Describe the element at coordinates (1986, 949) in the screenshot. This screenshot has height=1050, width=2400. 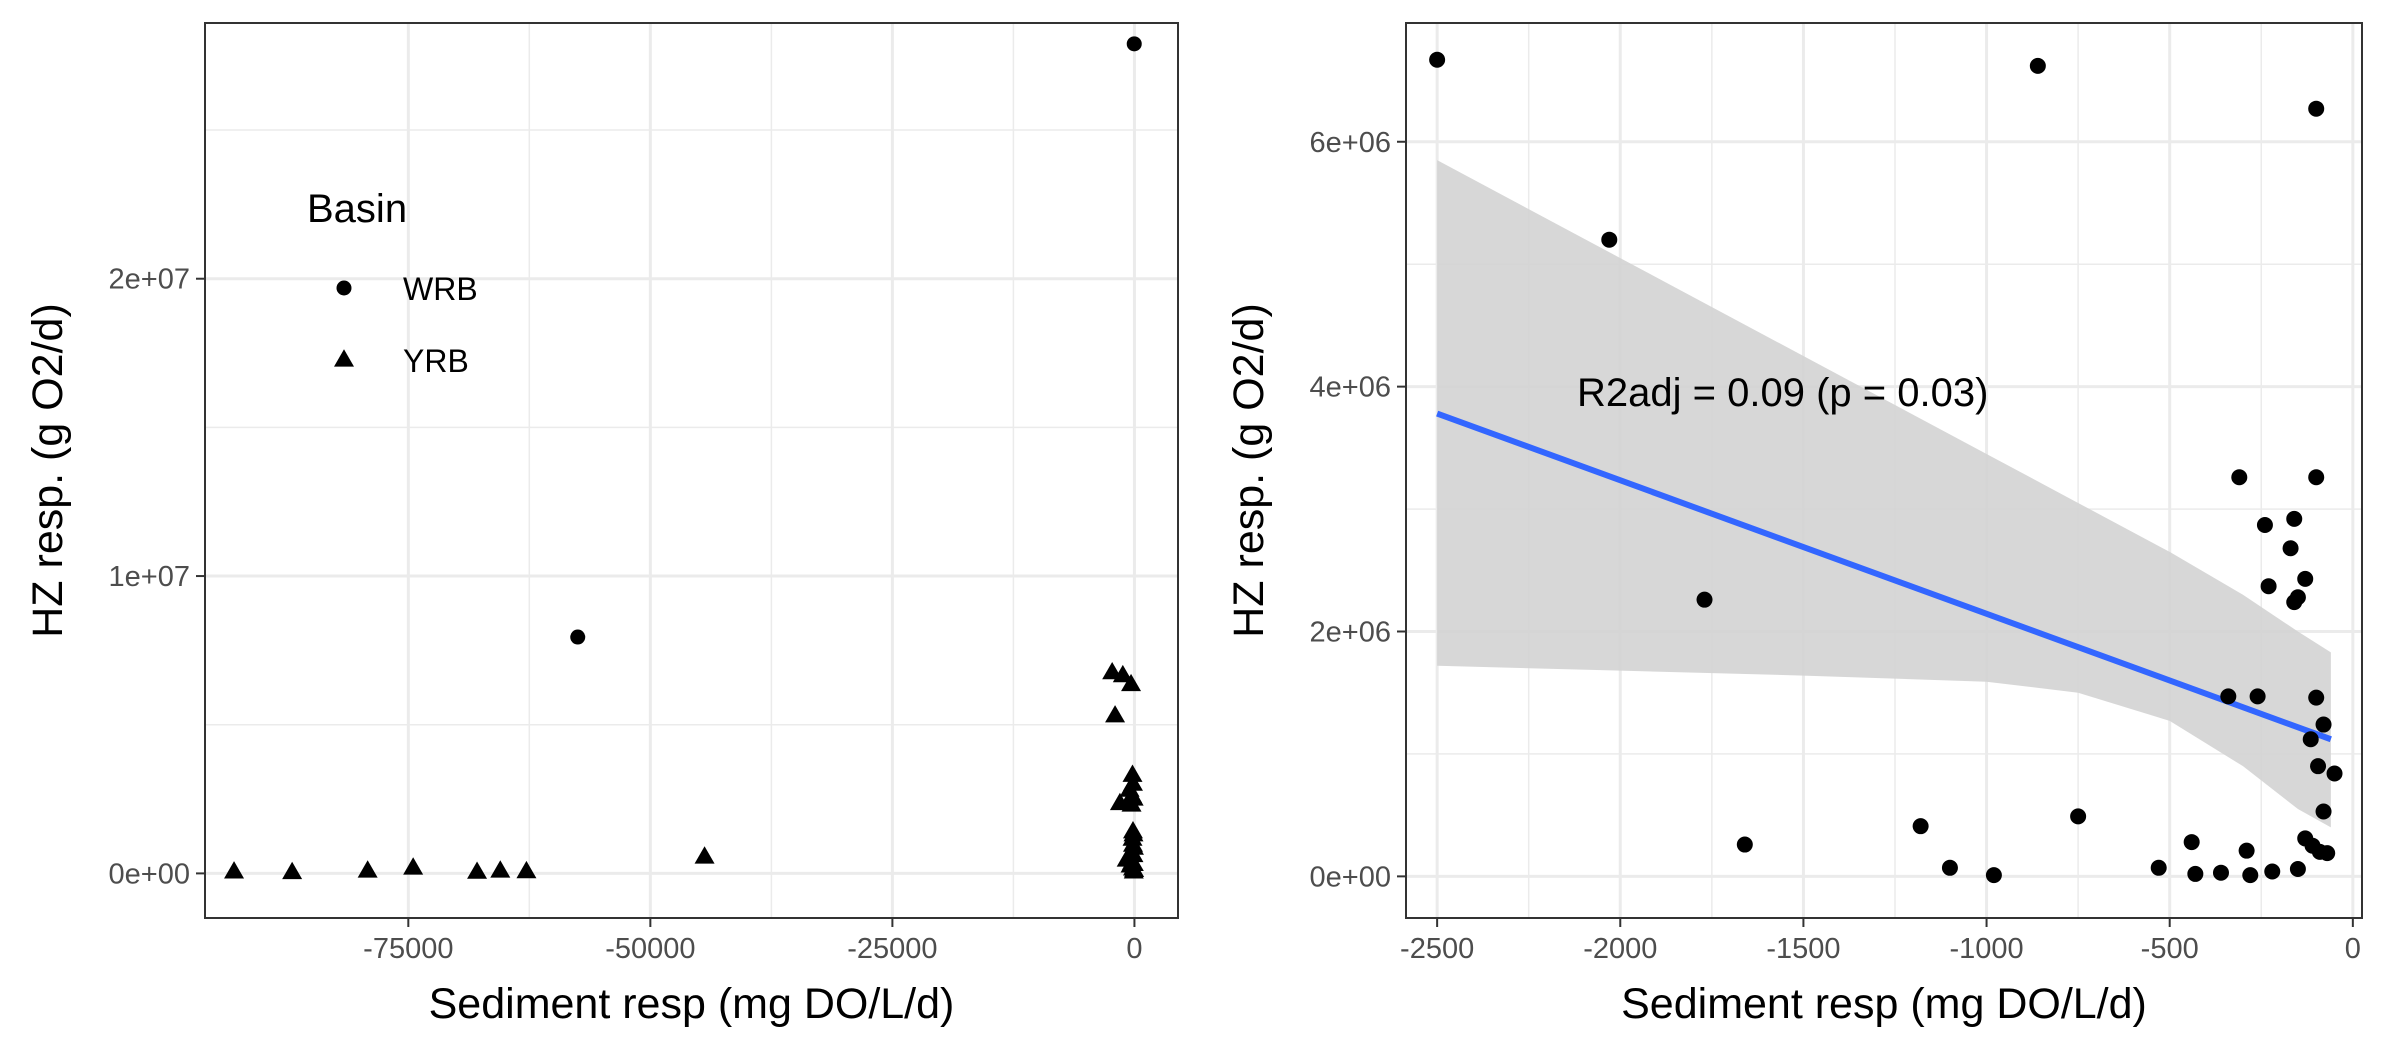
I see `x-tick-label: -1000` at that location.